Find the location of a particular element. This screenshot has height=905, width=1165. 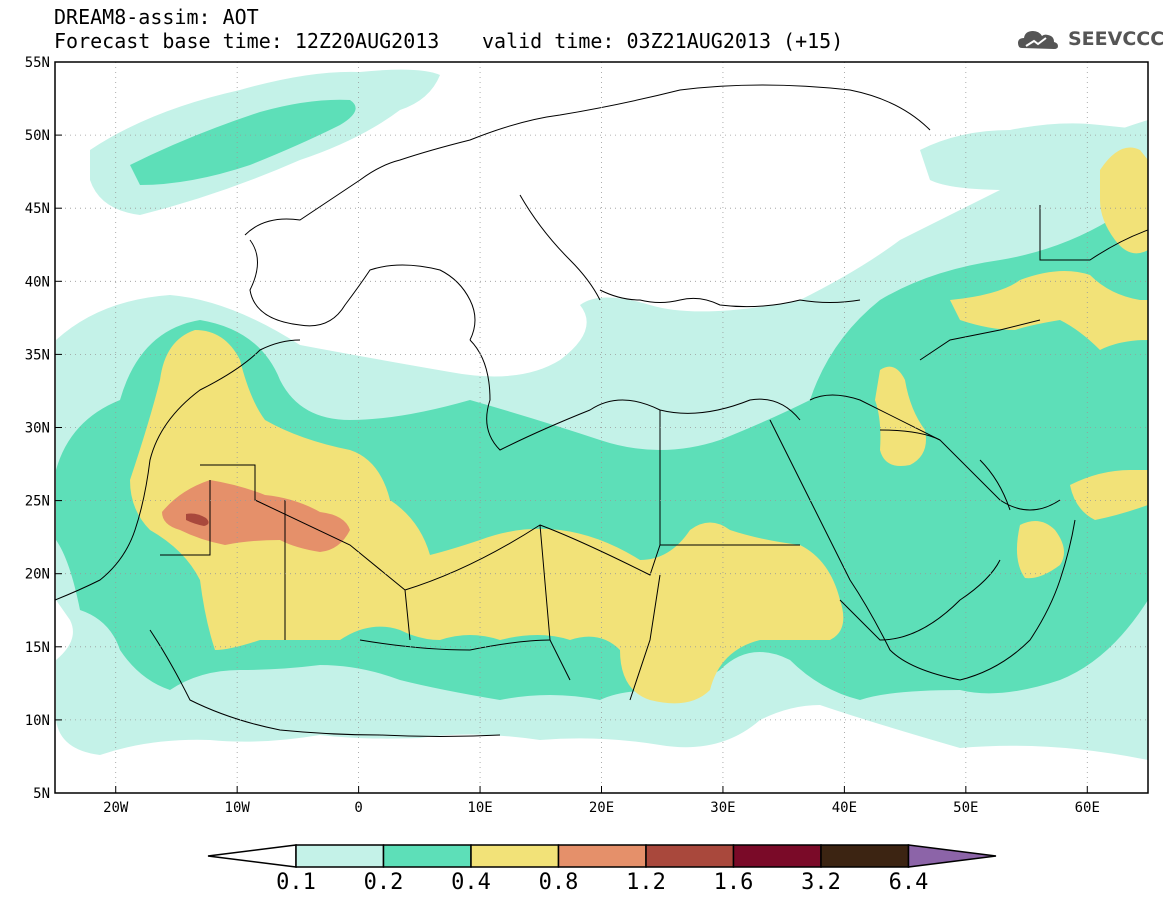

chart-title: DREAM8-assim: AOT is located at coordinates (156, 17).